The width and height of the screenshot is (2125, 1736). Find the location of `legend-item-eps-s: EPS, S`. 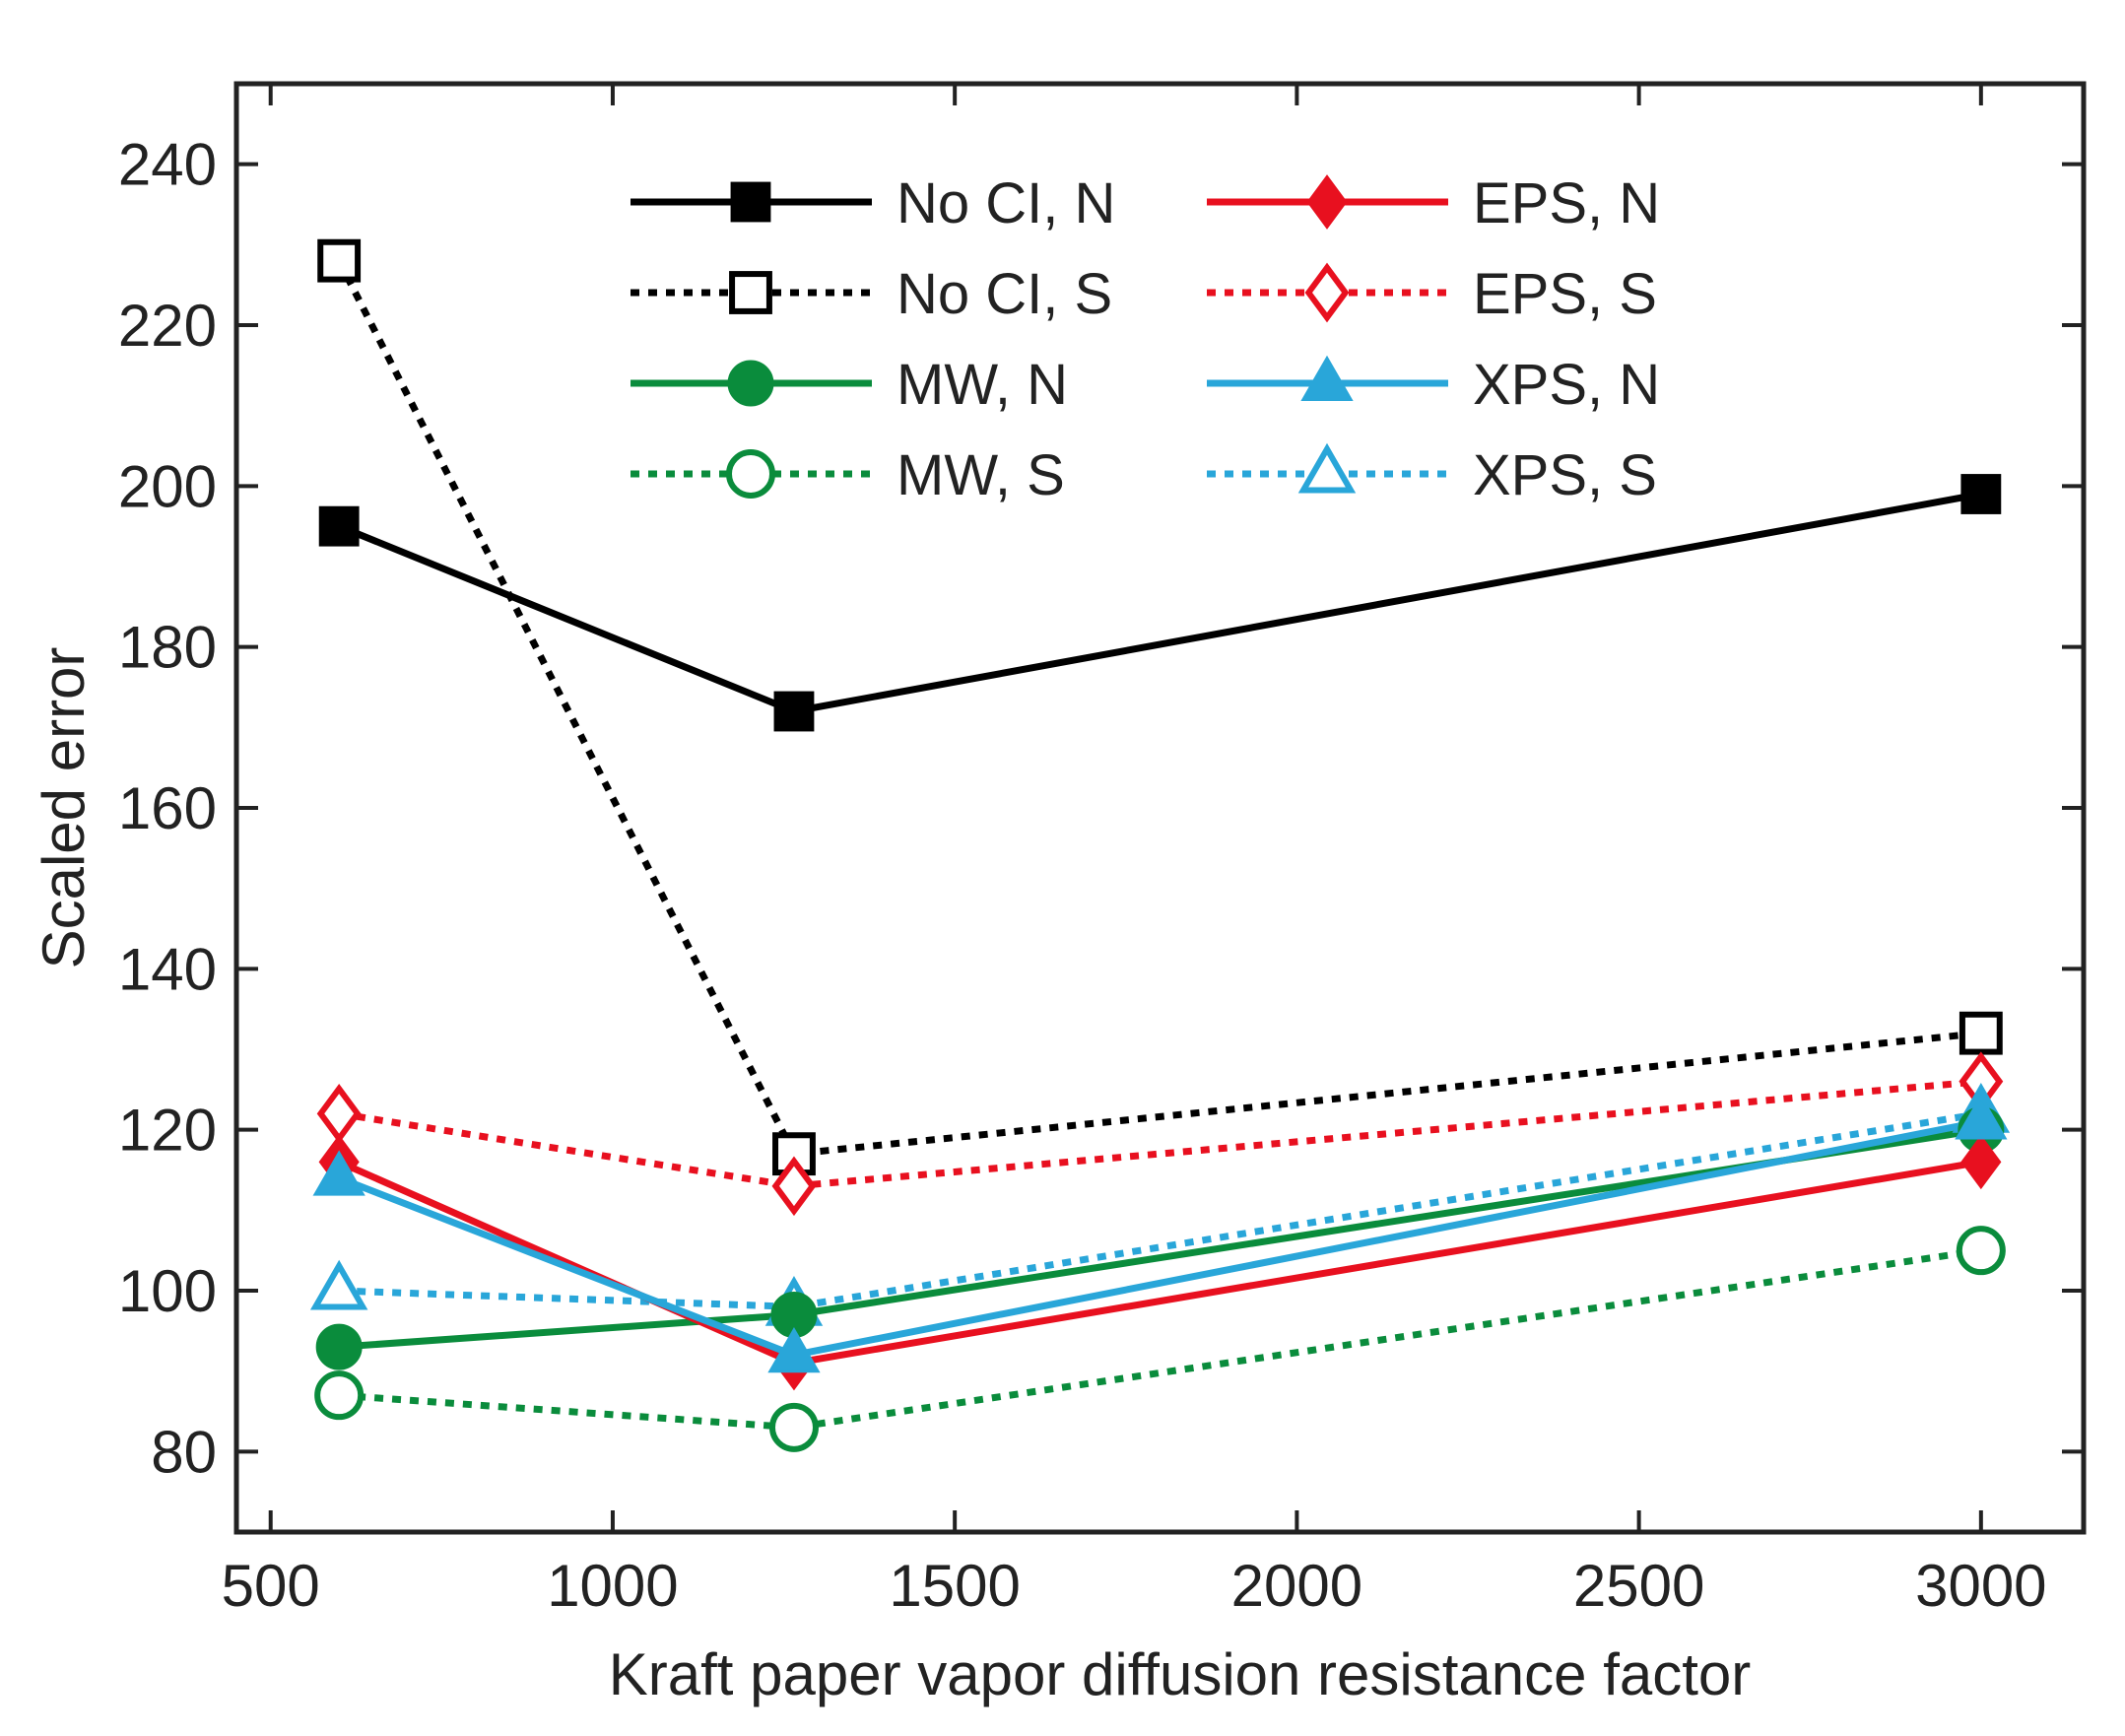

legend-item-eps-s: EPS, S is located at coordinates (1432, 294).